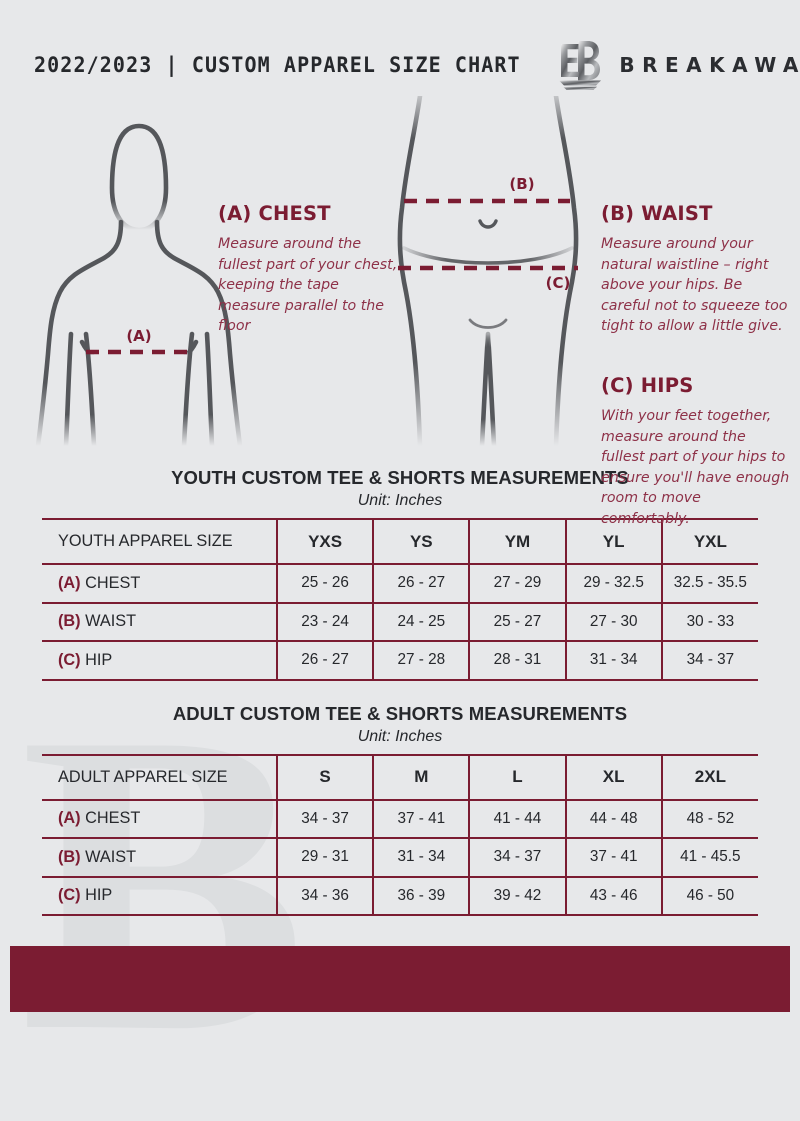 This screenshot has width=800, height=1121. Describe the element at coordinates (709, 857) in the screenshot. I see `measurement-cell: 41 - 45.5` at that location.